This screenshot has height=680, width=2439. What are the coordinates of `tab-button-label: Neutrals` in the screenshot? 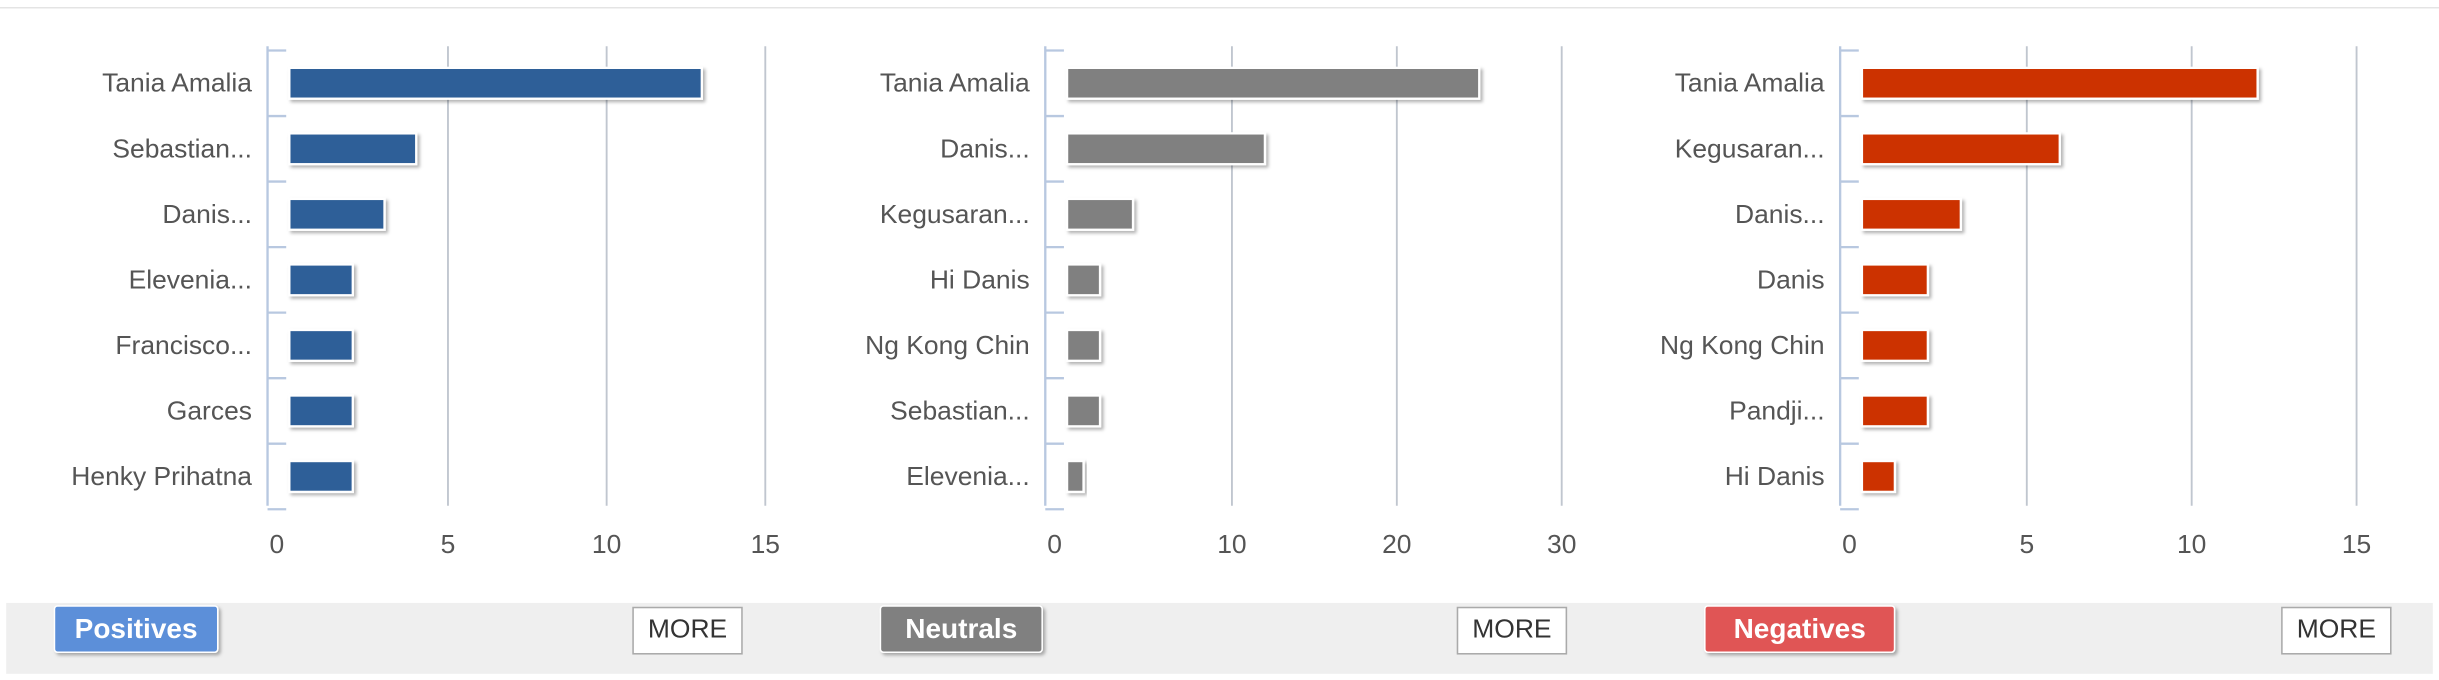 It's located at (961, 628).